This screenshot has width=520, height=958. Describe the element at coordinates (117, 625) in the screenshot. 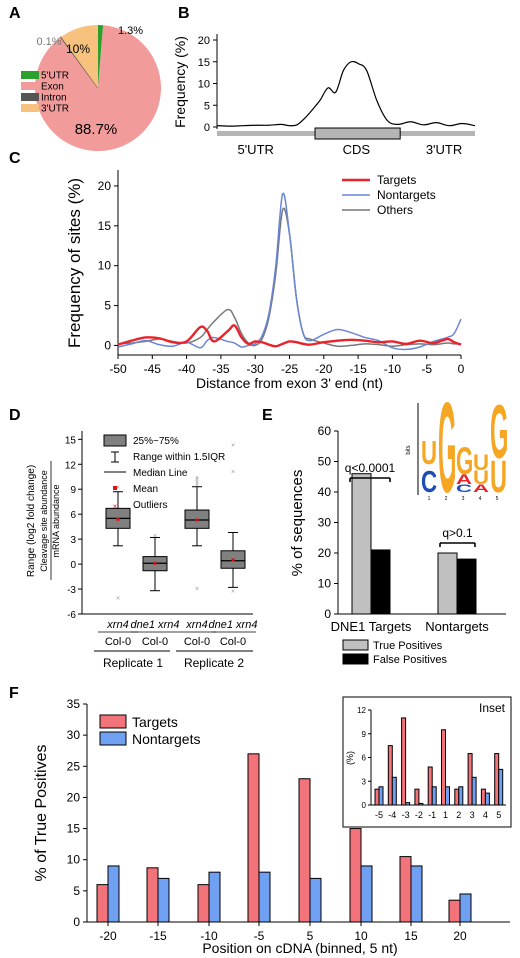

I see `d-group1-label-0: xrn4` at that location.